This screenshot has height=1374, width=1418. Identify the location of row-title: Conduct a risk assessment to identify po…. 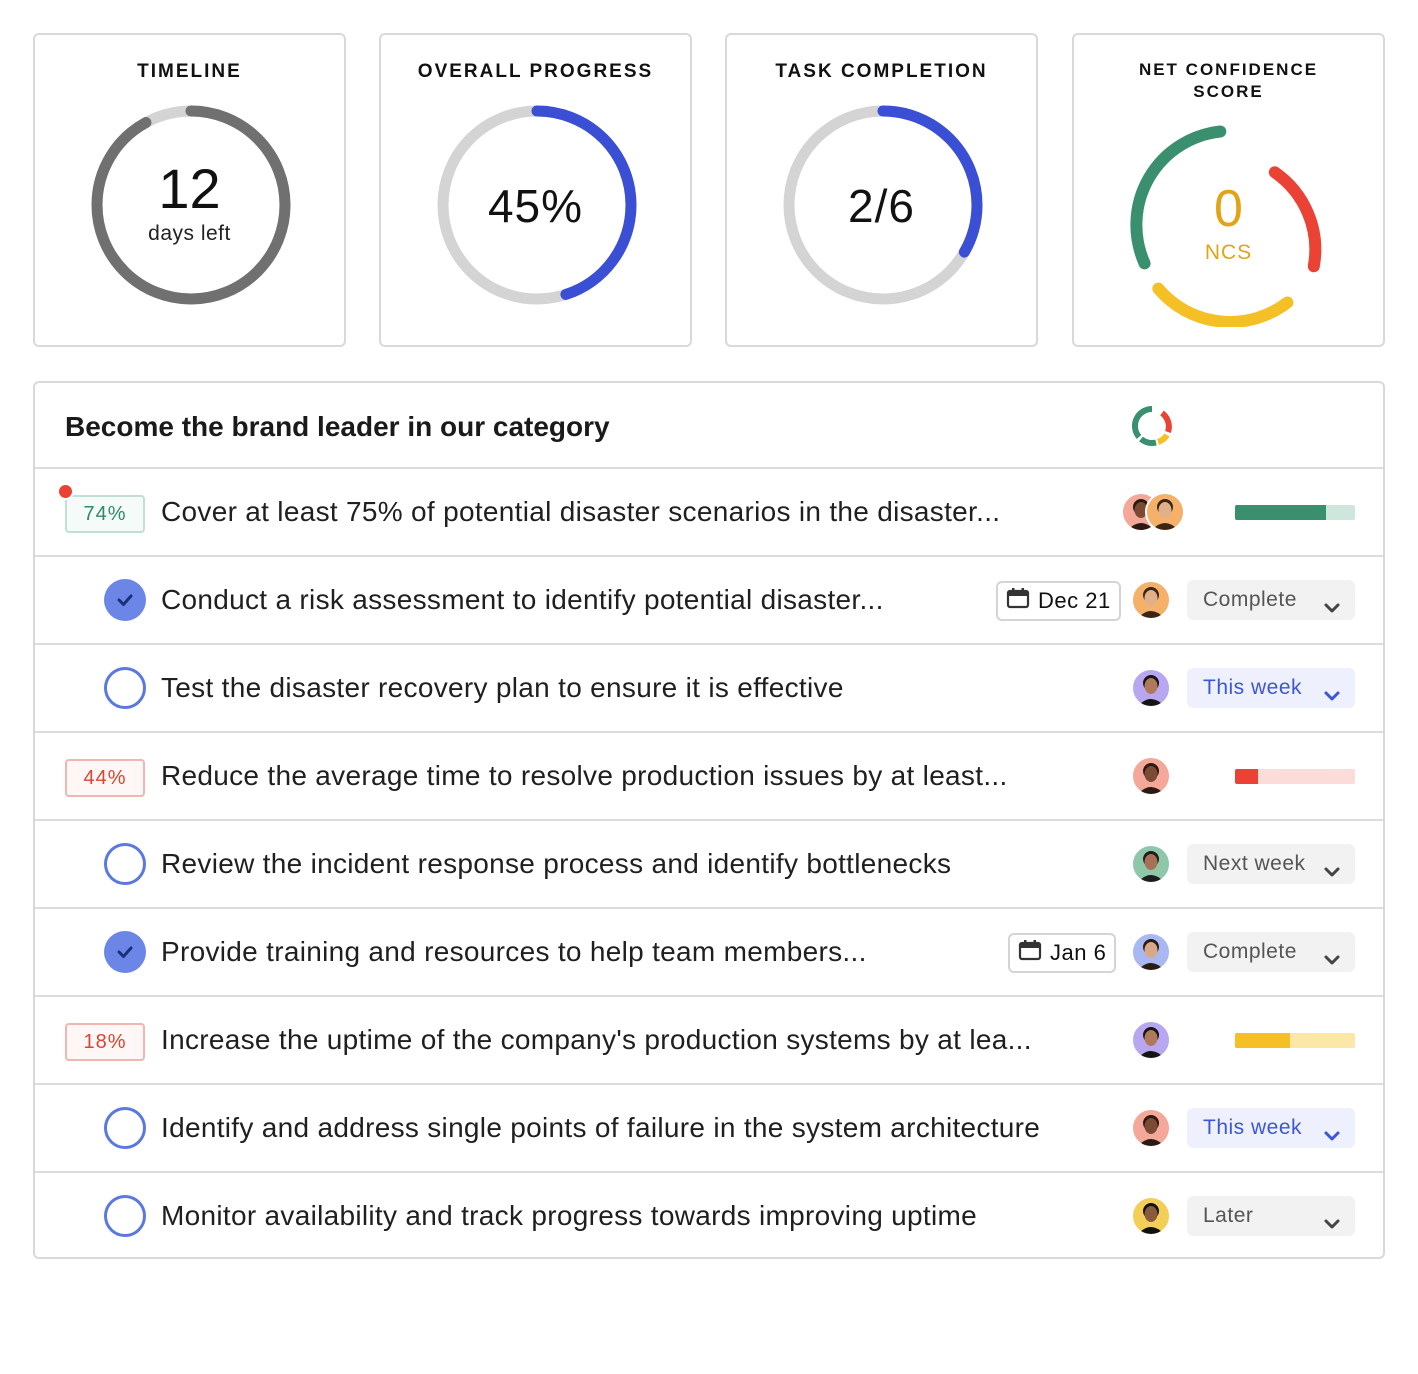
(522, 599).